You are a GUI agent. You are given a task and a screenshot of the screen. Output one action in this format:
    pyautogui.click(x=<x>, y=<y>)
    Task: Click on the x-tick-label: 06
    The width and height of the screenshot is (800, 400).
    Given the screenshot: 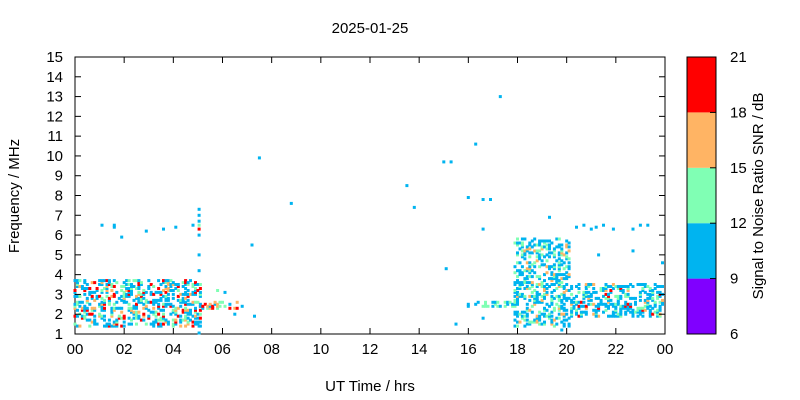 What is the action you would take?
    pyautogui.click(x=222, y=349)
    